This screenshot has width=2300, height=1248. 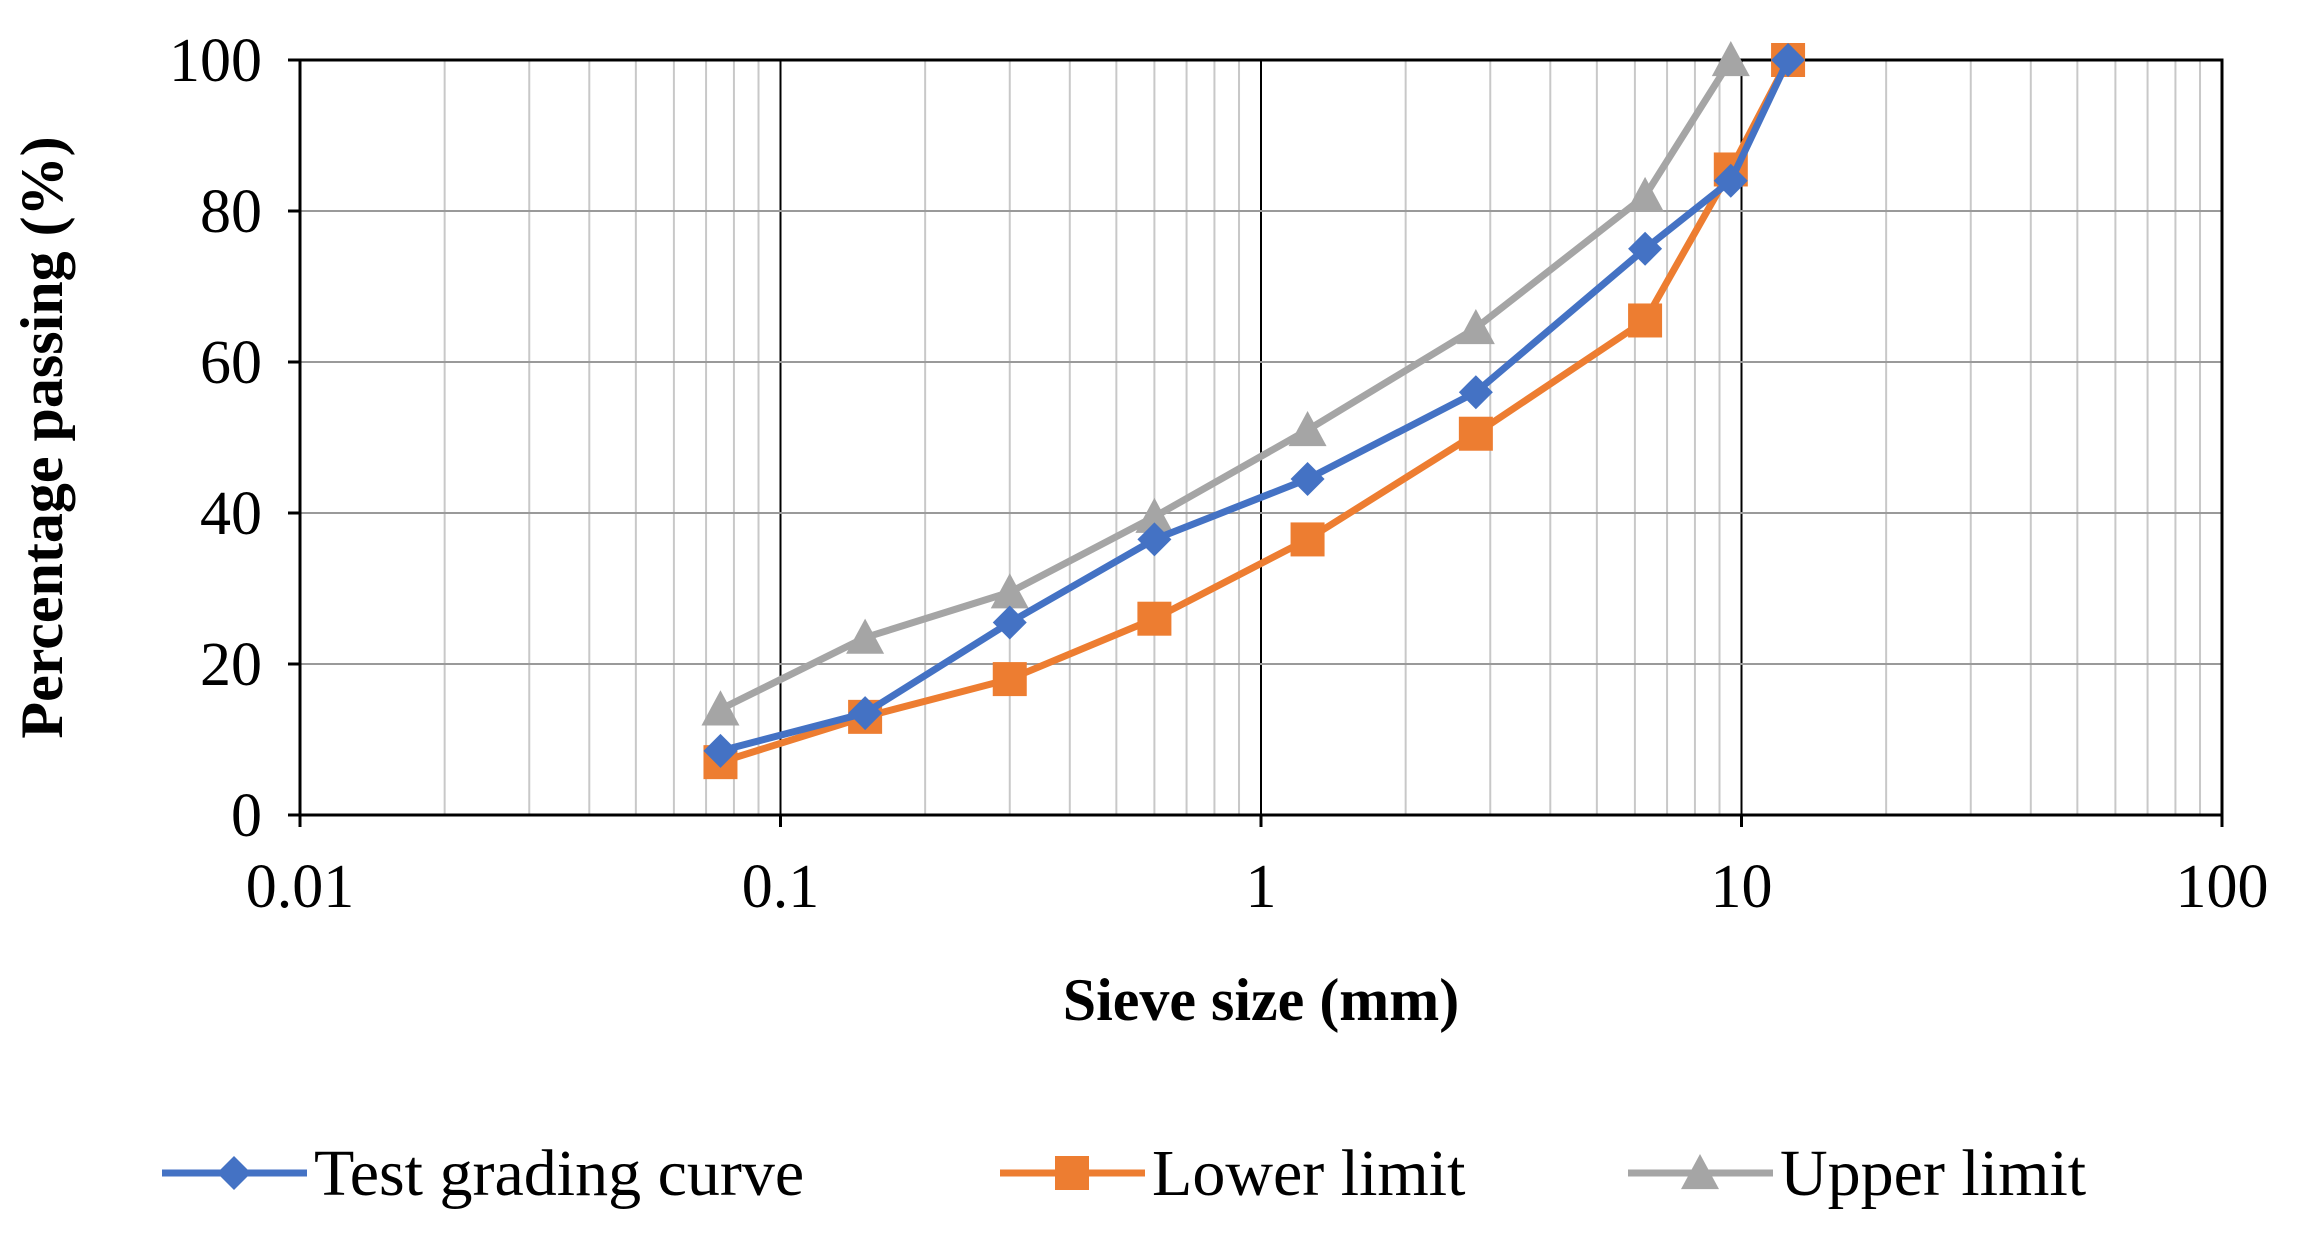 I want to click on x-tick-label: 0.1, so click(x=781, y=887).